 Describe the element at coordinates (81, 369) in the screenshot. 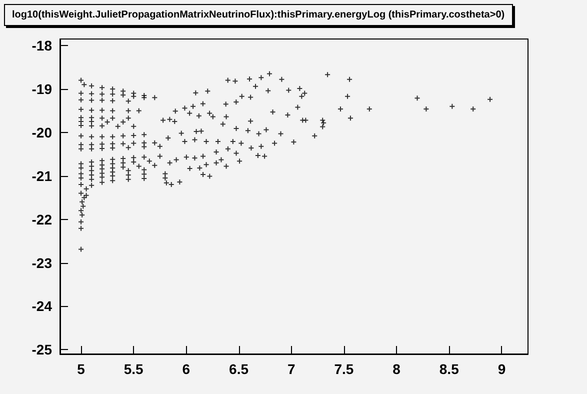

I see `x-tick-label: 5` at that location.